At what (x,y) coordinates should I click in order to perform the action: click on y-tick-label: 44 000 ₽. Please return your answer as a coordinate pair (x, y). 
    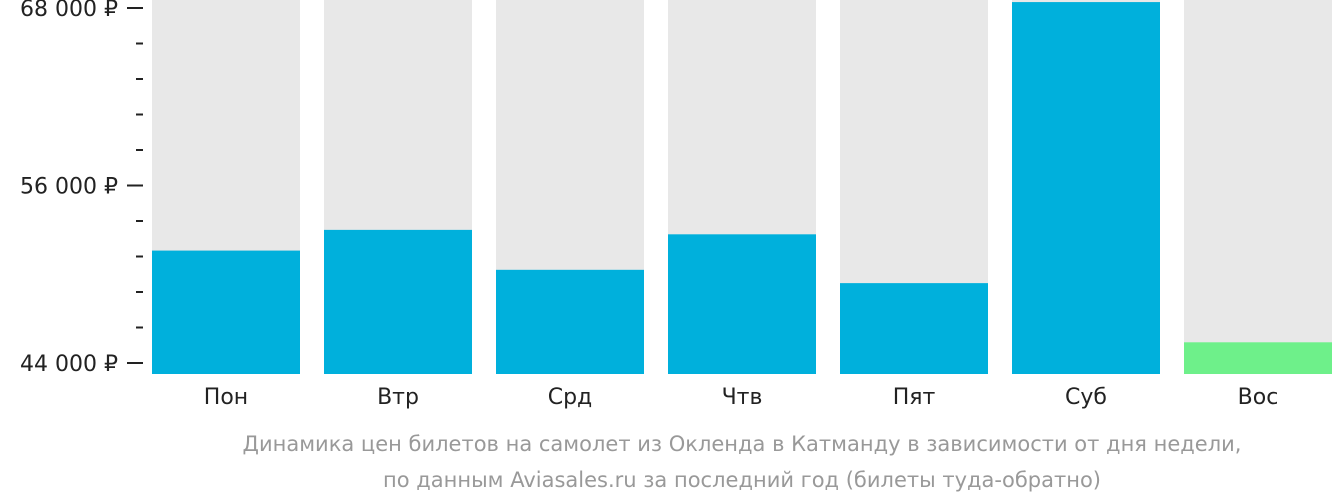
    Looking at the image, I should click on (69, 364).